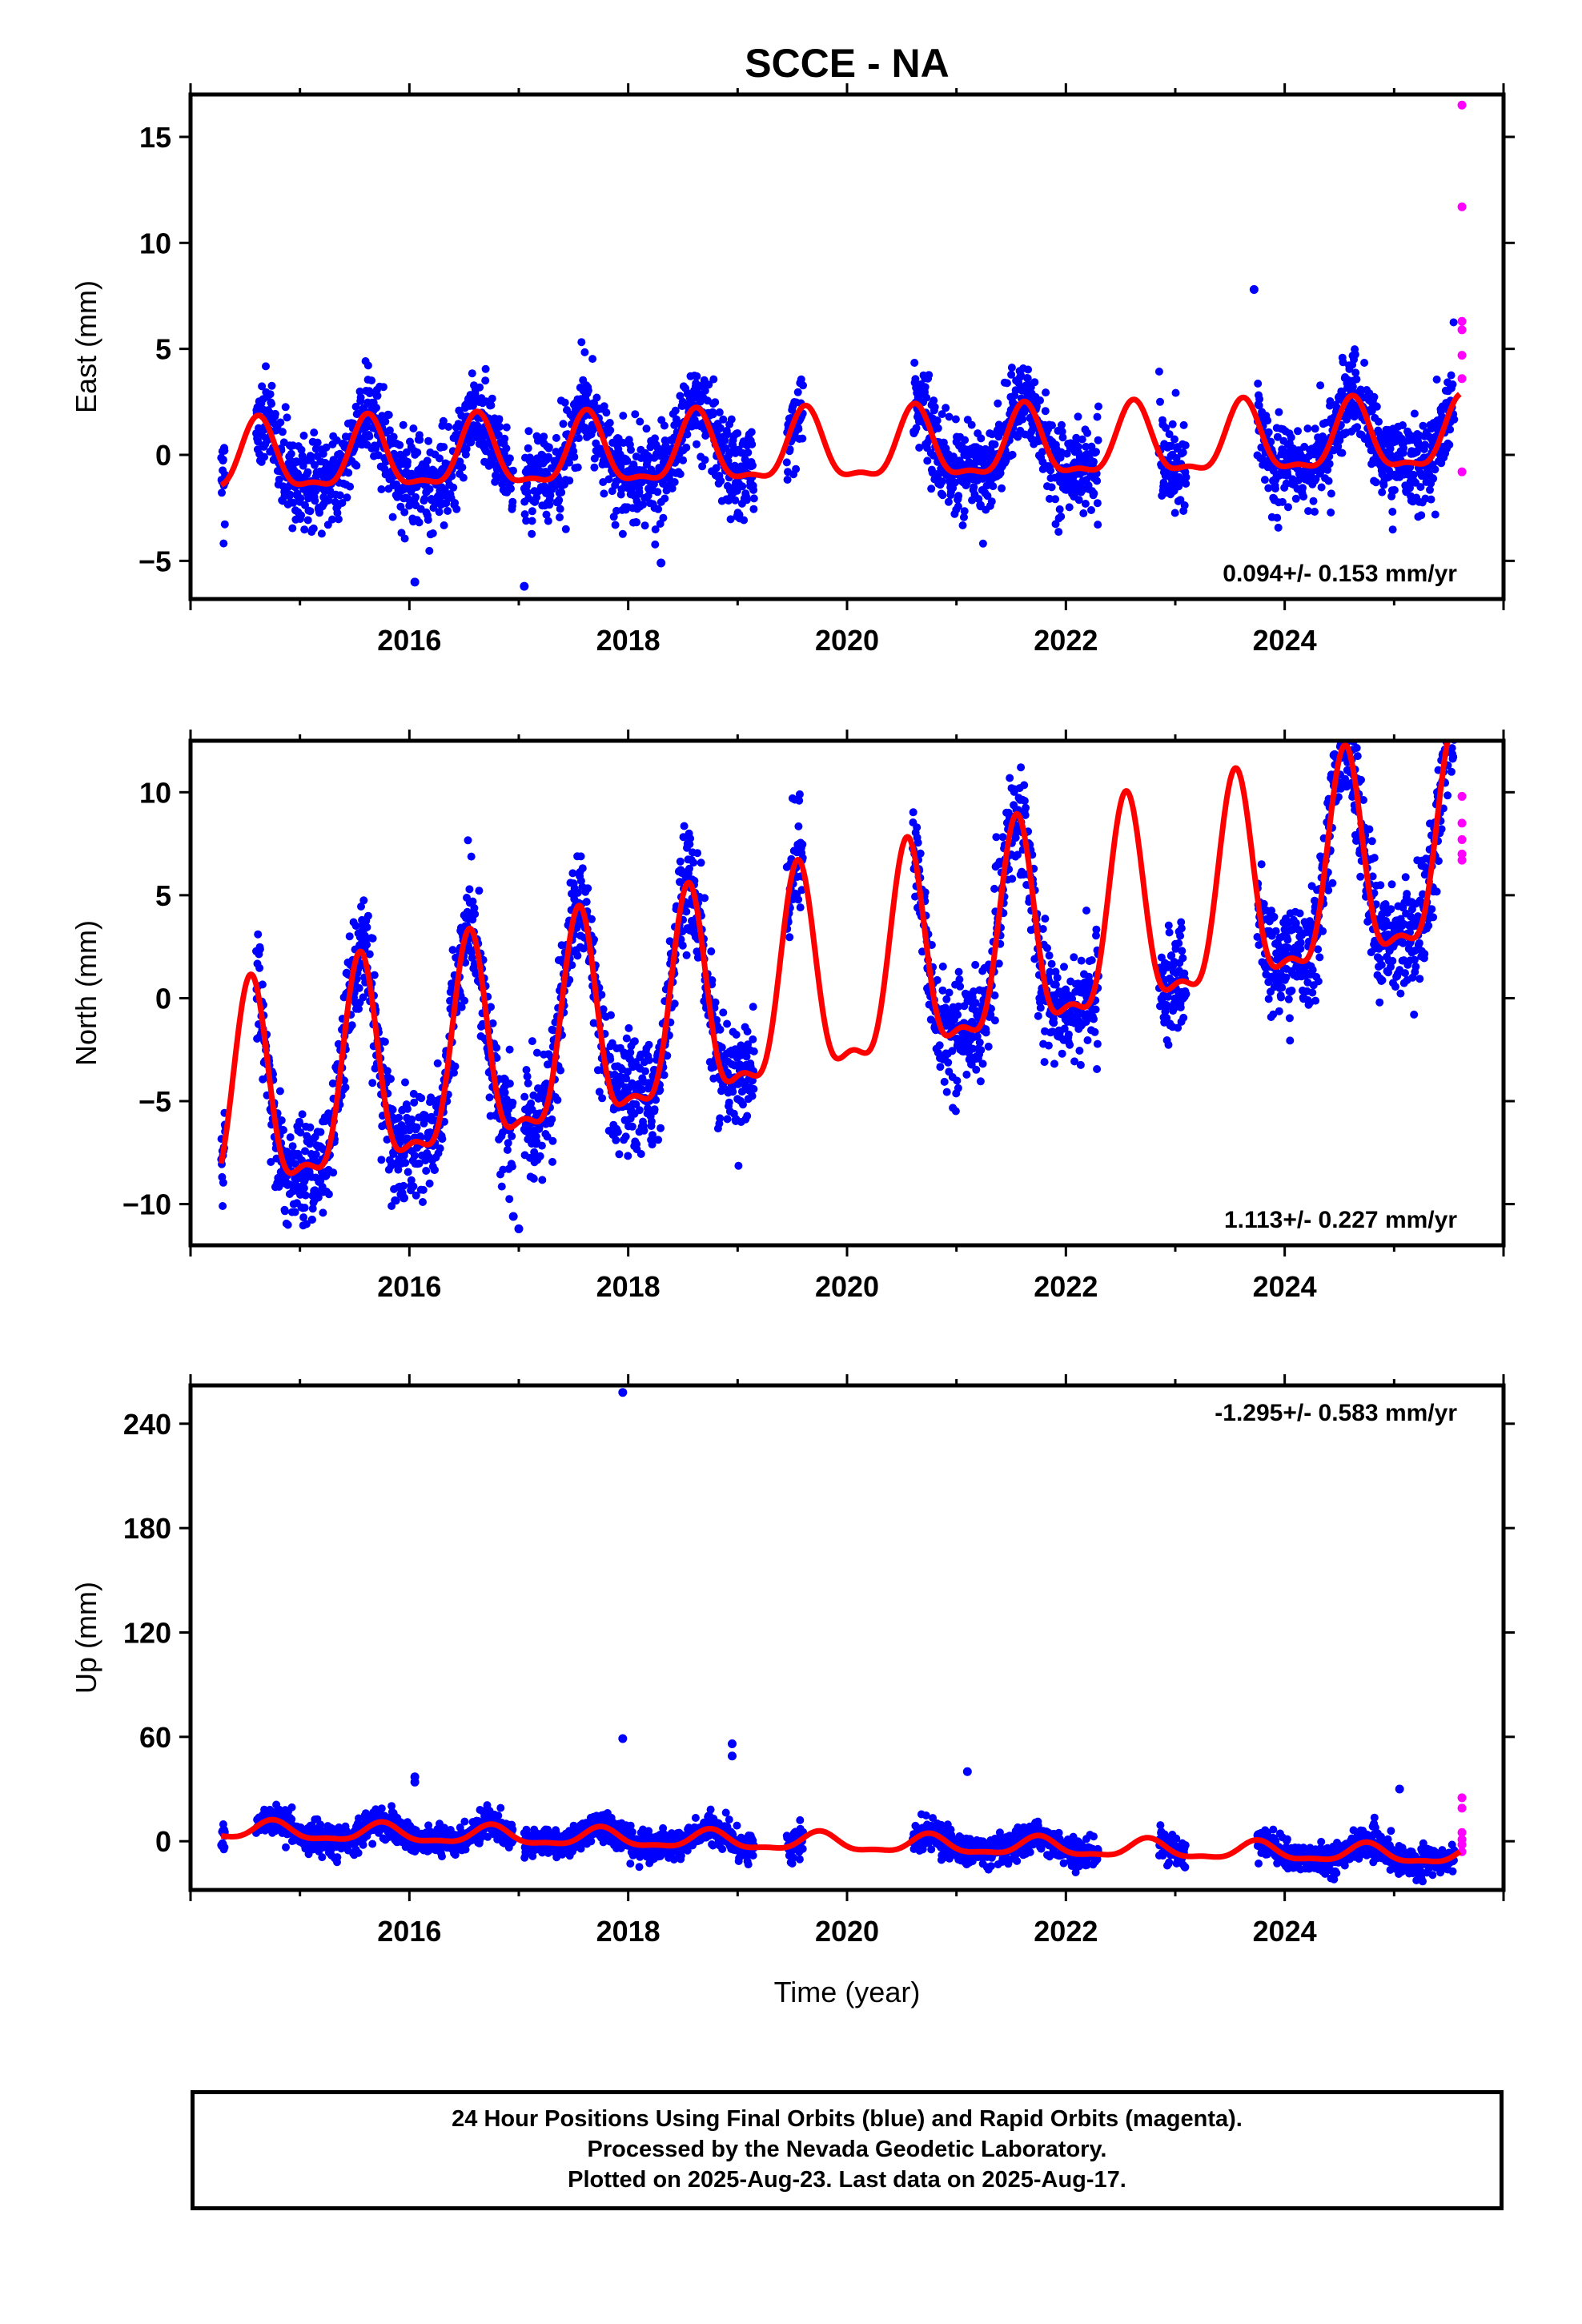 The height and width of the screenshot is (2324, 1582). Describe the element at coordinates (86, 346) in the screenshot. I see `y-axis-label: East (mm)` at that location.